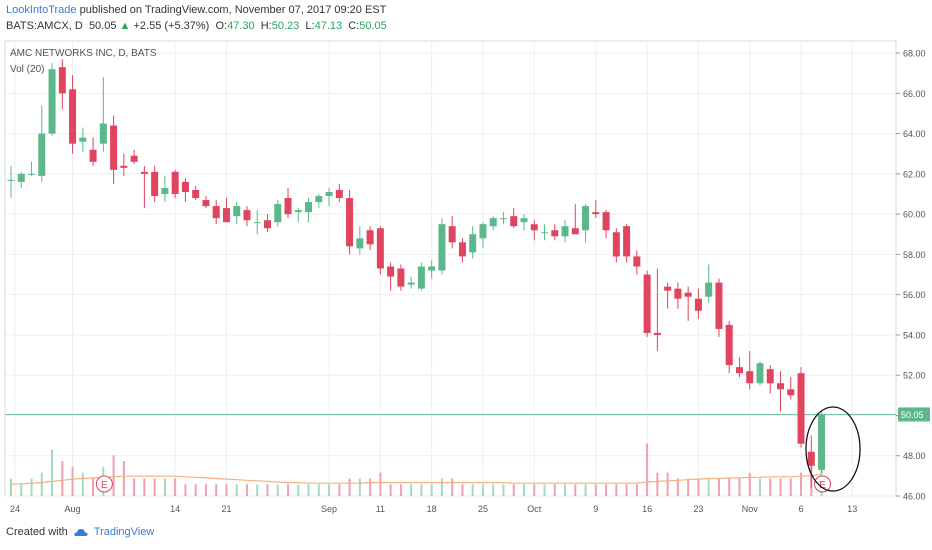 The height and width of the screenshot is (550, 932). I want to click on x-tick-label: 11, so click(380, 509).